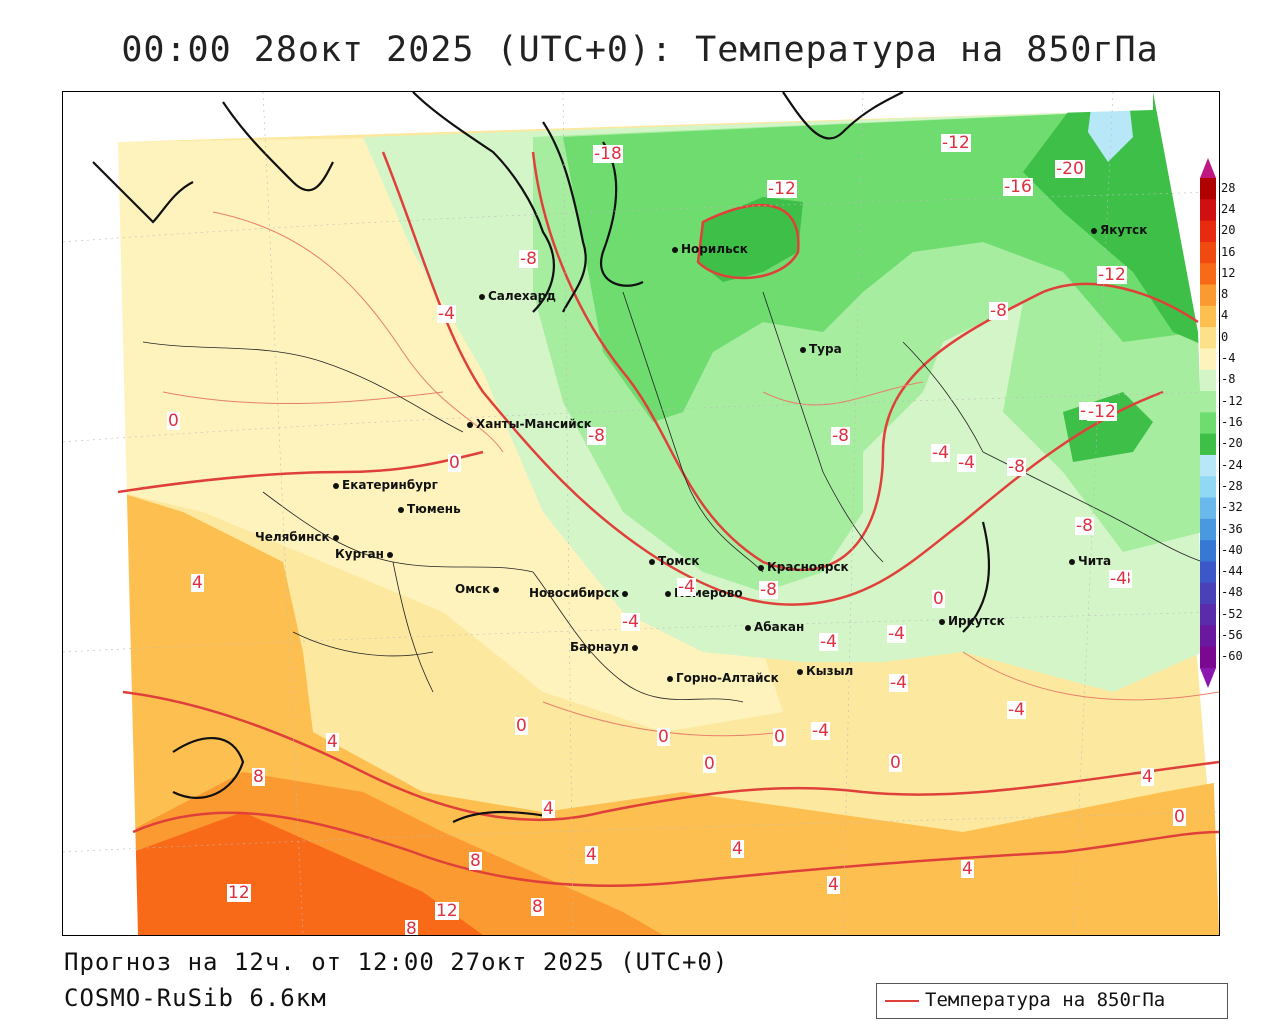 The height and width of the screenshot is (1024, 1280). Describe the element at coordinates (478, 589) in the screenshot. I see `city-omsk: Омск` at that location.